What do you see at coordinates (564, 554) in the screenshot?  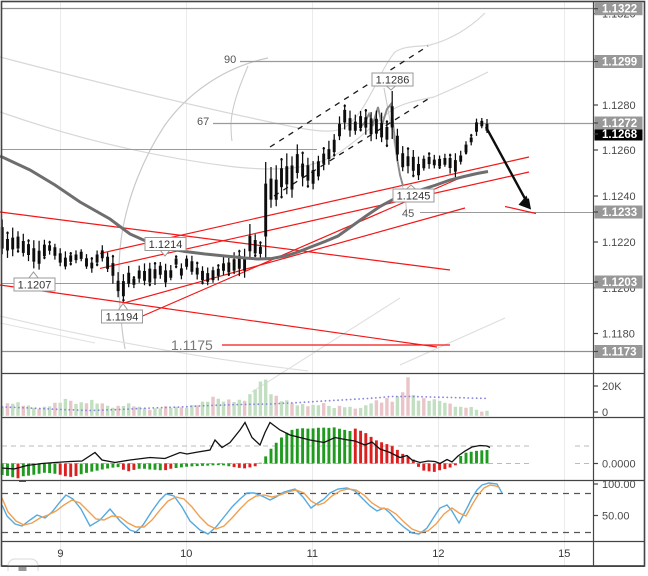 I see `svg-text: 15` at bounding box center [564, 554].